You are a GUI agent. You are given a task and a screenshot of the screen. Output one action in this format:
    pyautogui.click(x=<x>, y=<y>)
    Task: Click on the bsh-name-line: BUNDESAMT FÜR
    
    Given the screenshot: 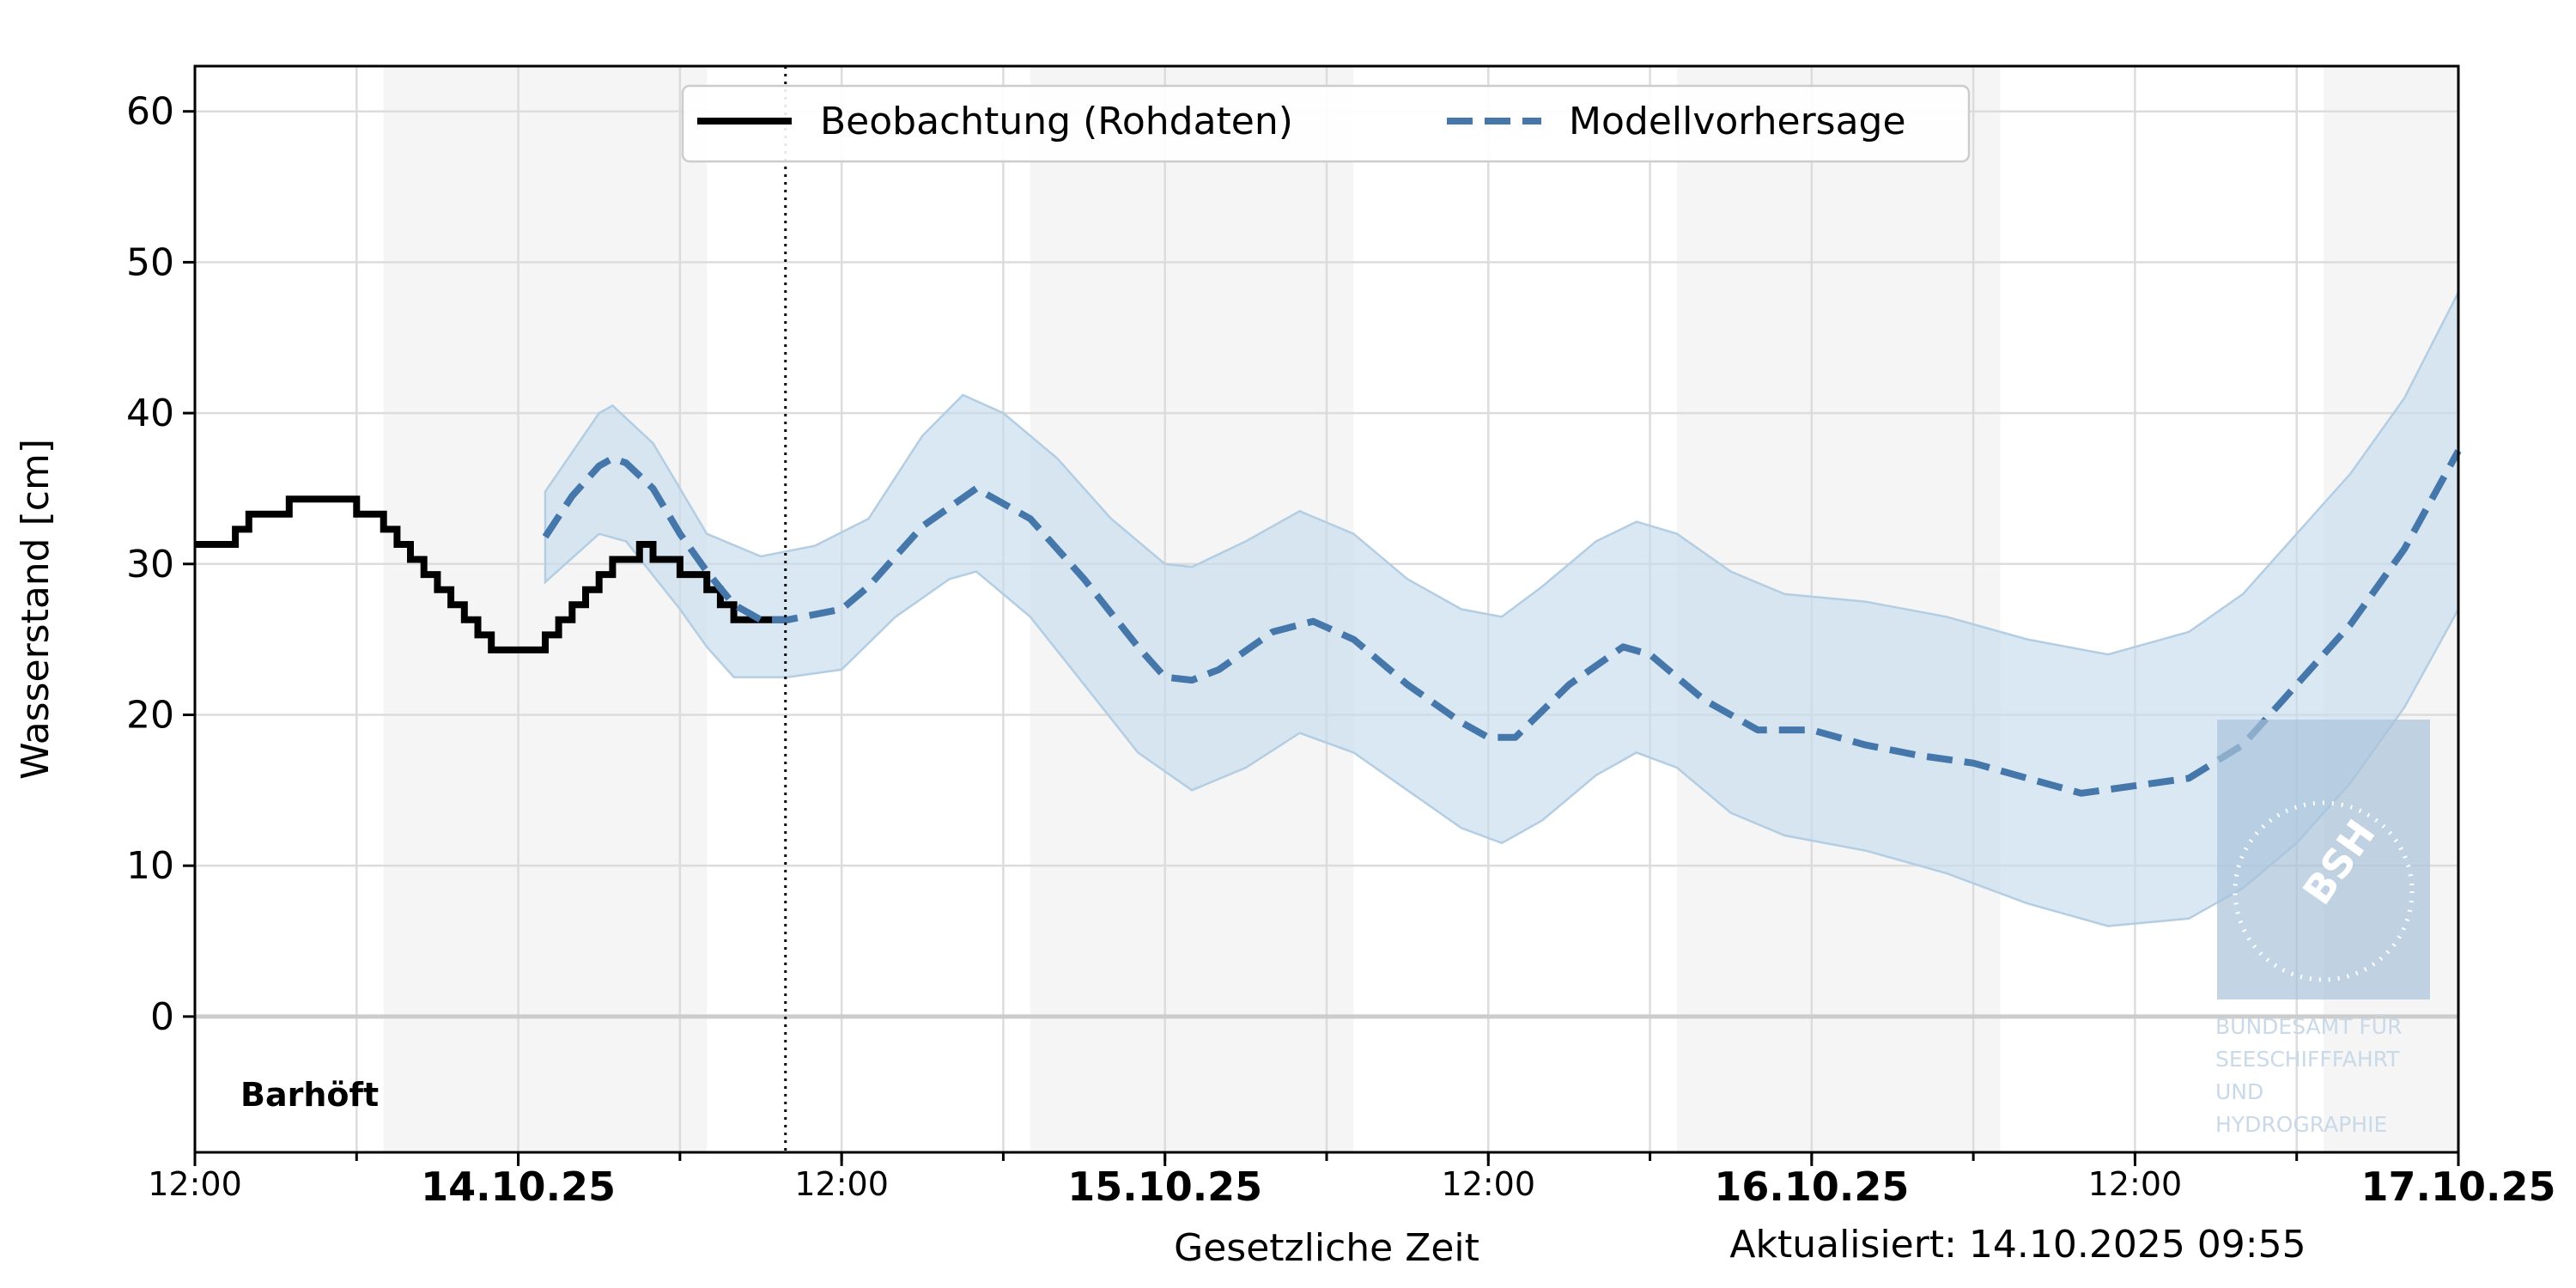 What is the action you would take?
    pyautogui.click(x=2309, y=1027)
    